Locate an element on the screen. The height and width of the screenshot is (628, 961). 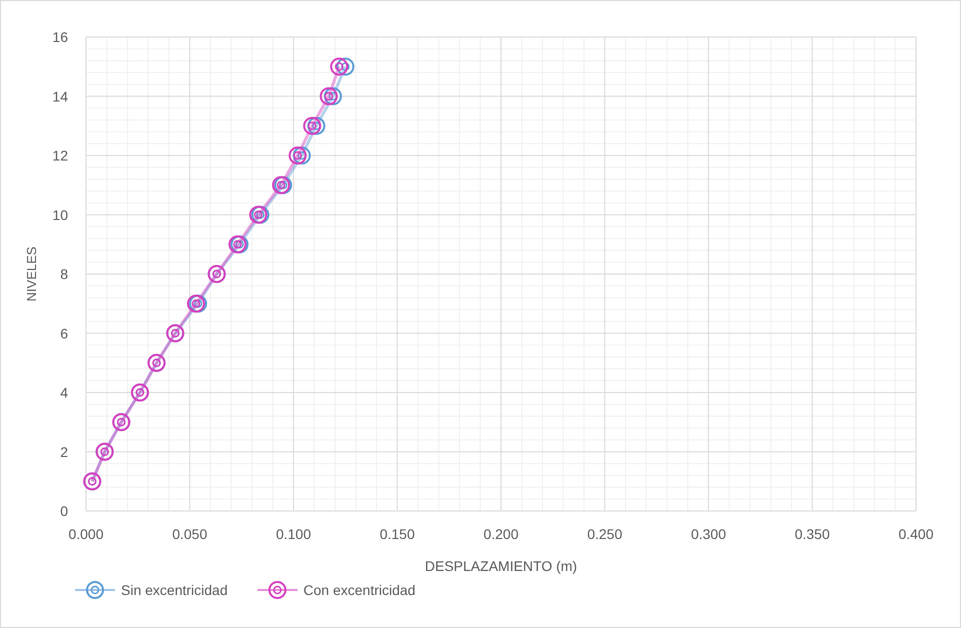
y-tick-label: 2 is located at coordinates (64, 452).